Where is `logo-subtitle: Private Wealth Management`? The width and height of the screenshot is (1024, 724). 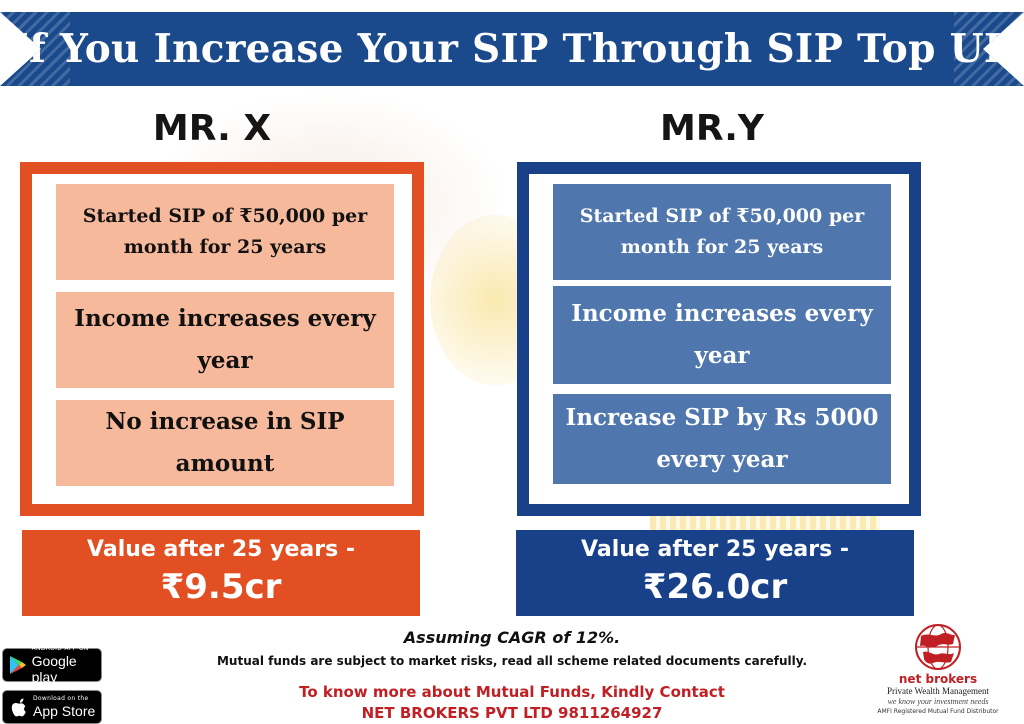 logo-subtitle: Private Wealth Management is located at coordinates (938, 691).